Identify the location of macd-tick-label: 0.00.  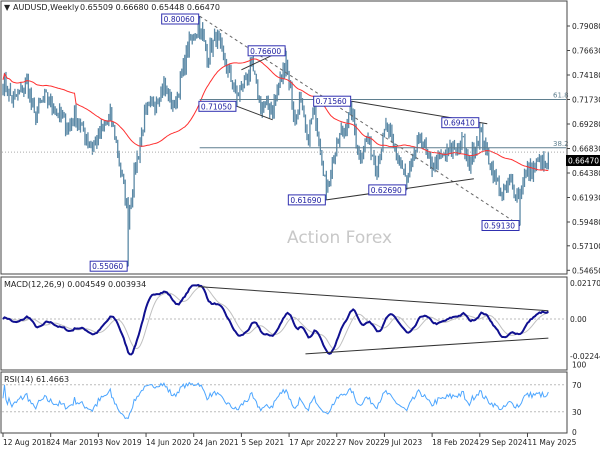
(578, 319).